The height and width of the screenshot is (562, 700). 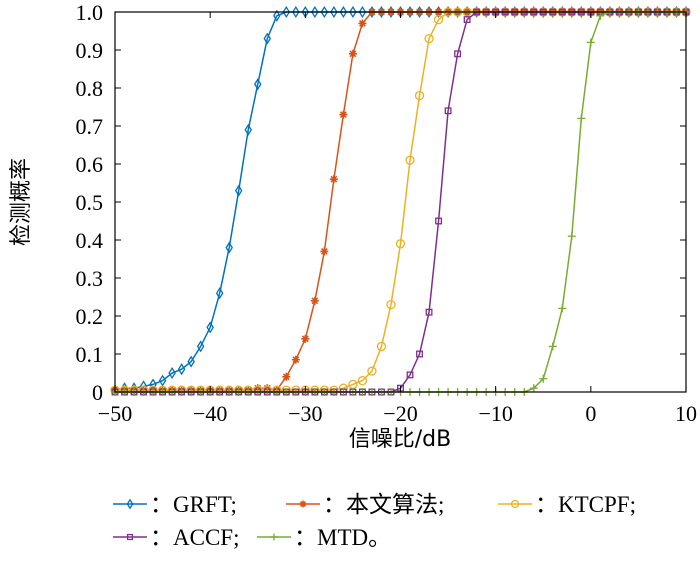 I want to click on legend-square-icon, so click(x=130, y=537).